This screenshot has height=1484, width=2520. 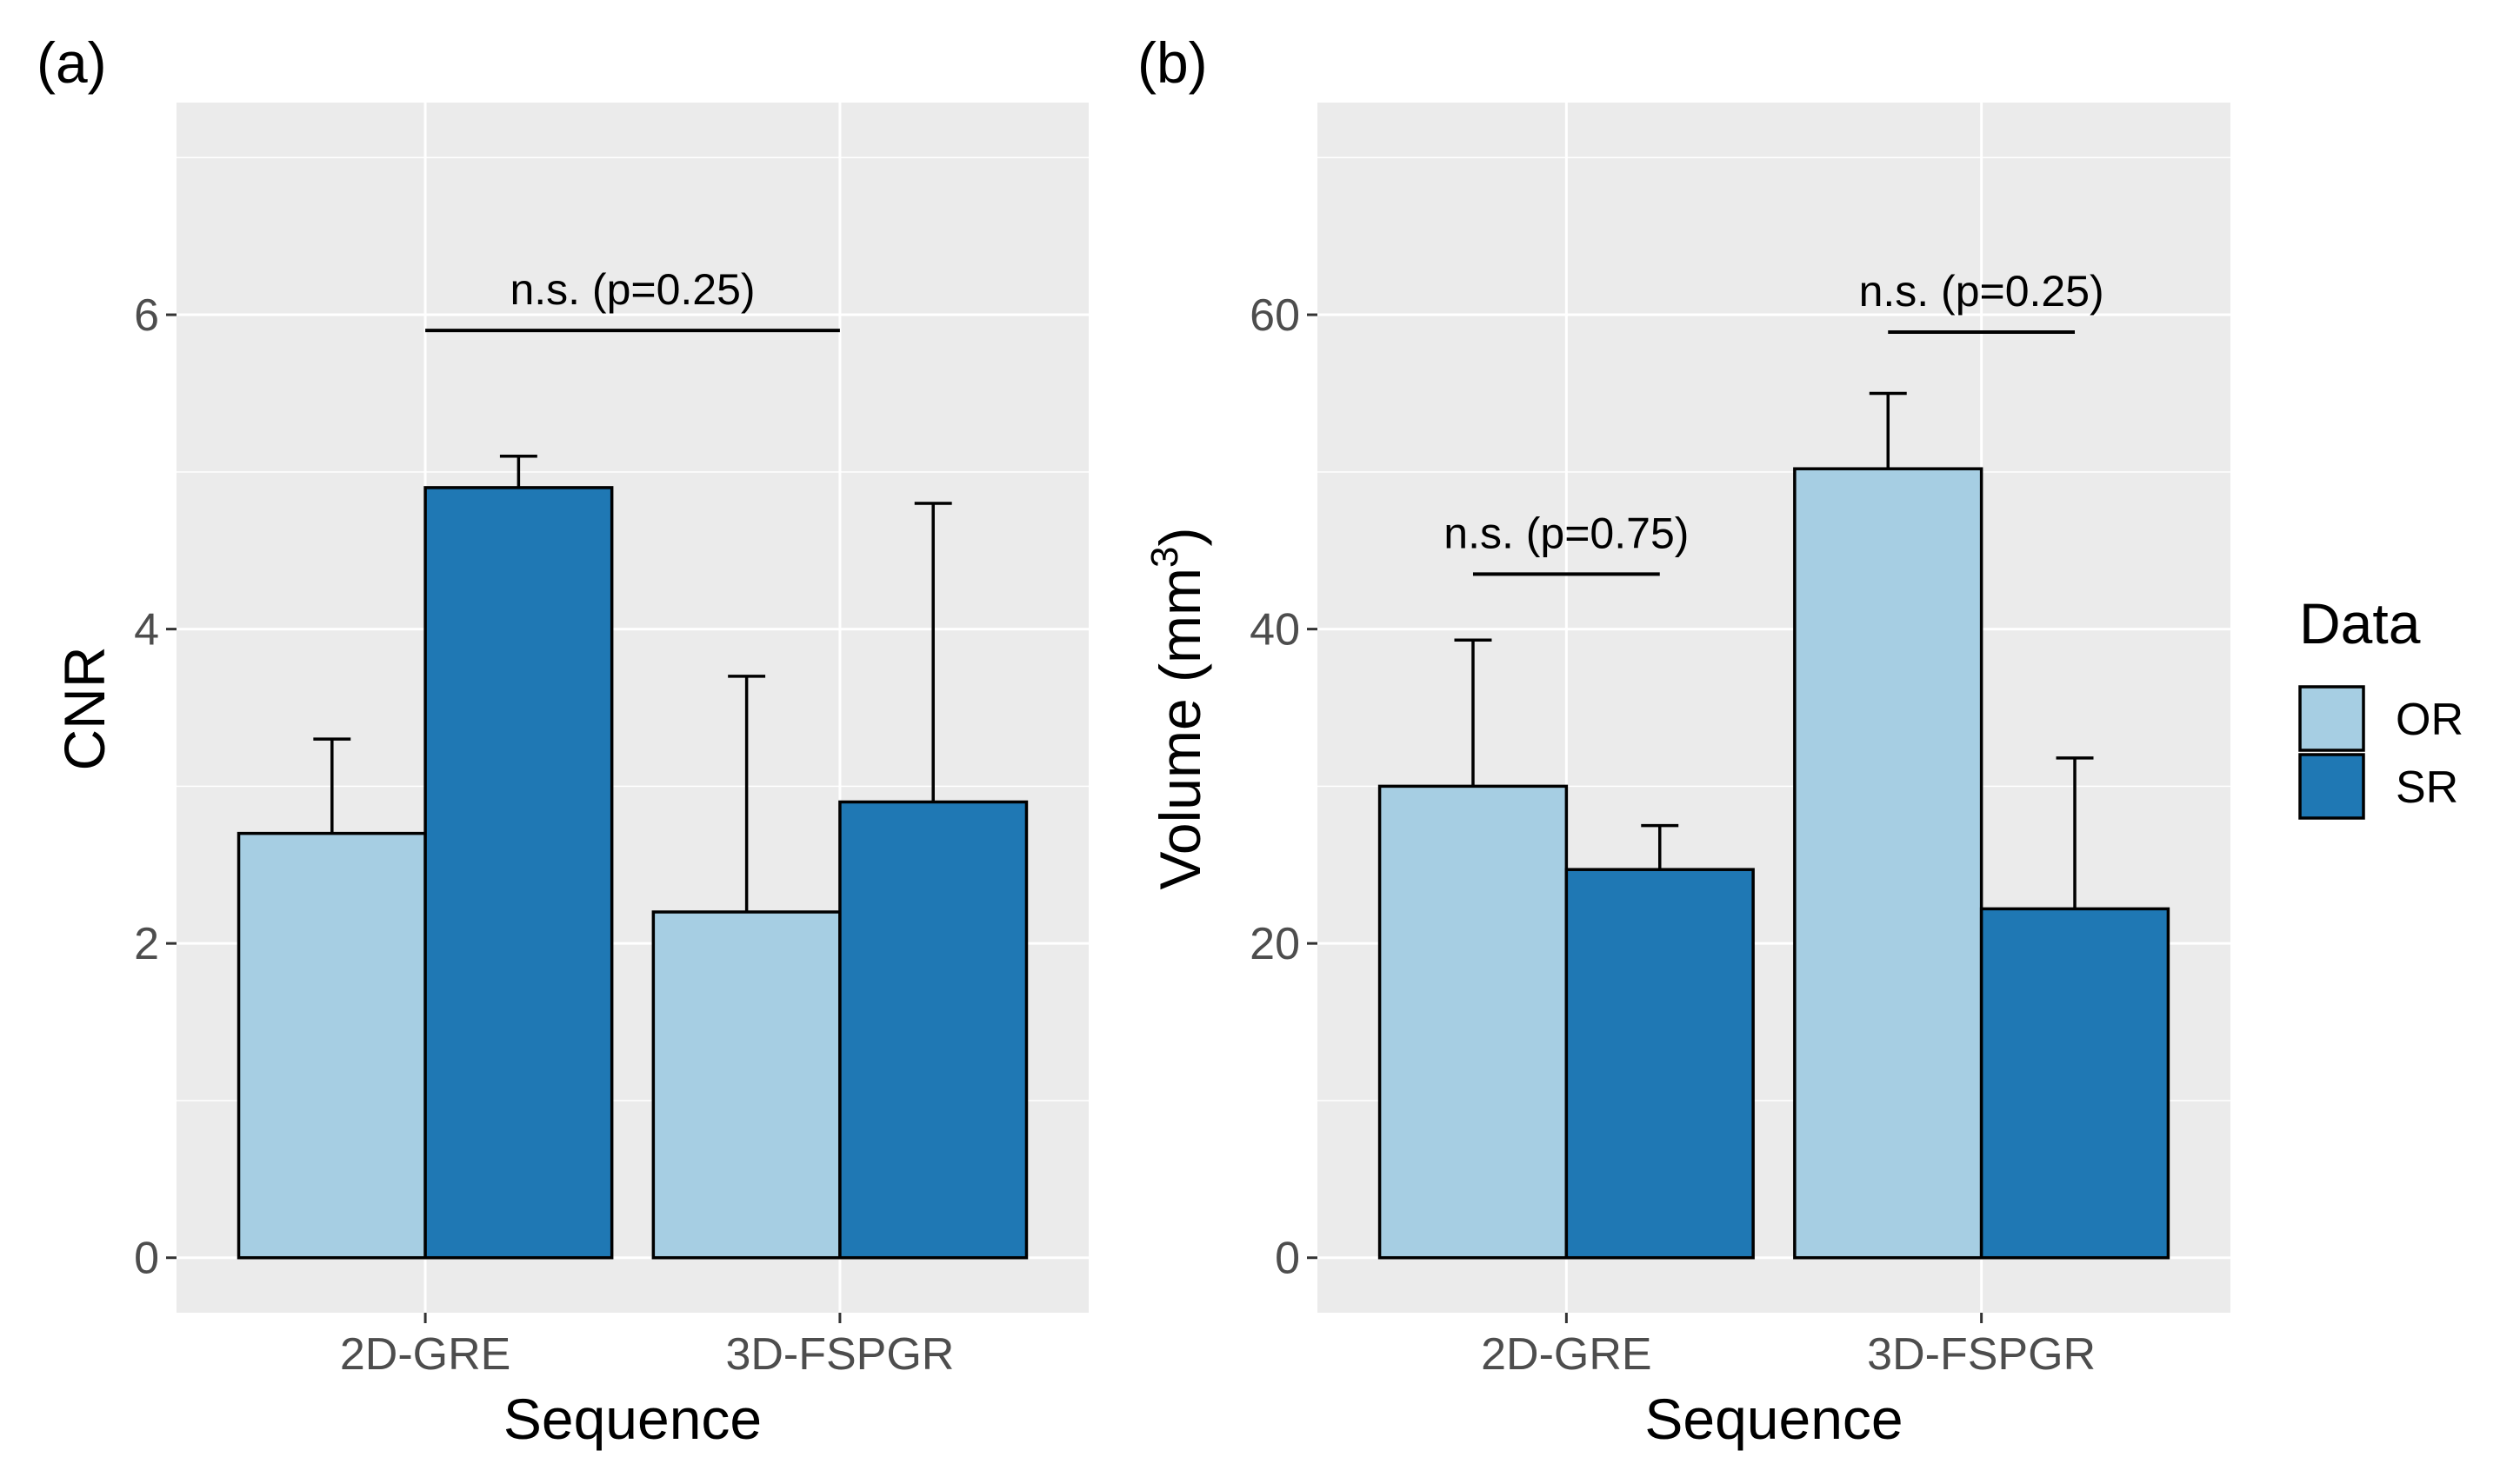 I want to click on legend-title: Data, so click(x=2360, y=623).